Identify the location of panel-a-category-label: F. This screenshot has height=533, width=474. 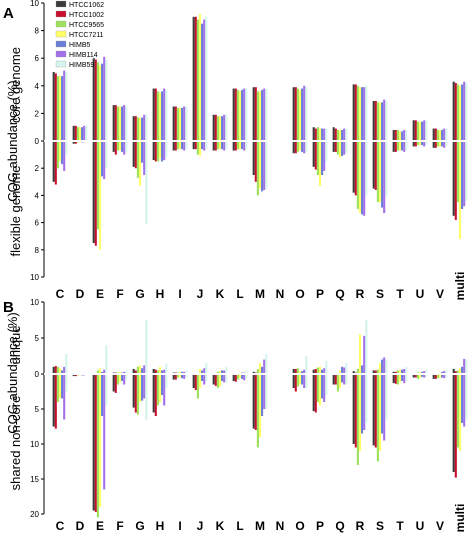
(119, 294).